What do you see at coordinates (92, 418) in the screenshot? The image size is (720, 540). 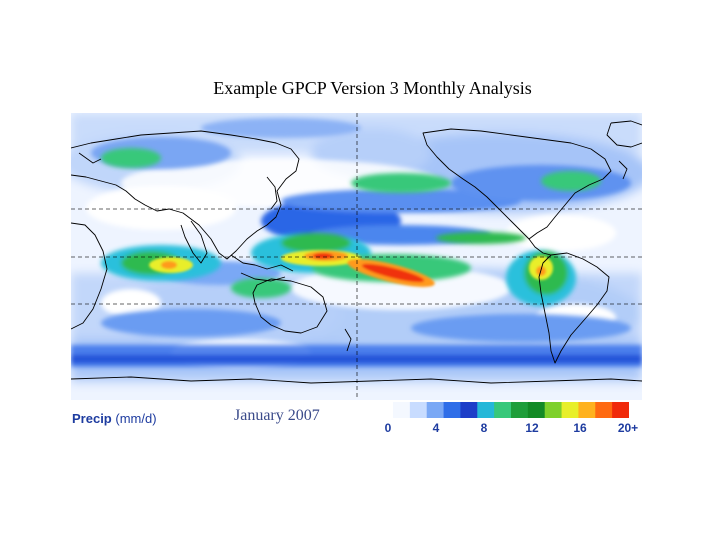 I see `precip-label-text: Precip` at bounding box center [92, 418].